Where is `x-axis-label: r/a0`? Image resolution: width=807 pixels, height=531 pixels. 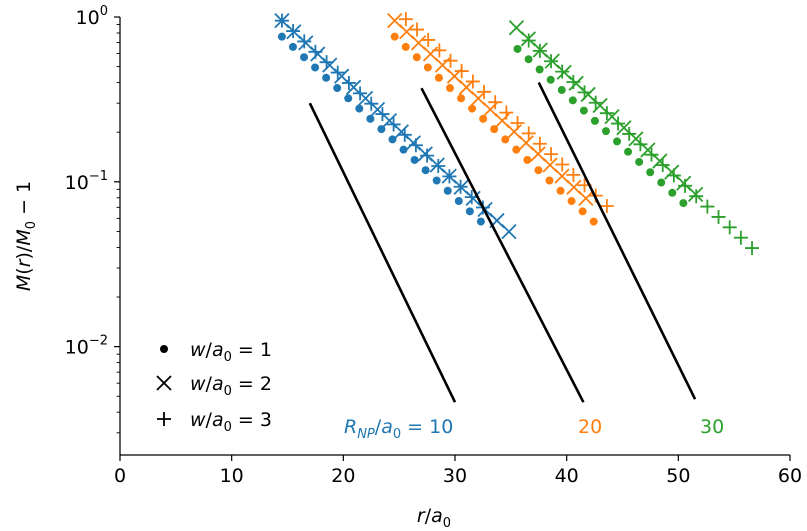 x-axis-label: r/a0 is located at coordinates (434, 518).